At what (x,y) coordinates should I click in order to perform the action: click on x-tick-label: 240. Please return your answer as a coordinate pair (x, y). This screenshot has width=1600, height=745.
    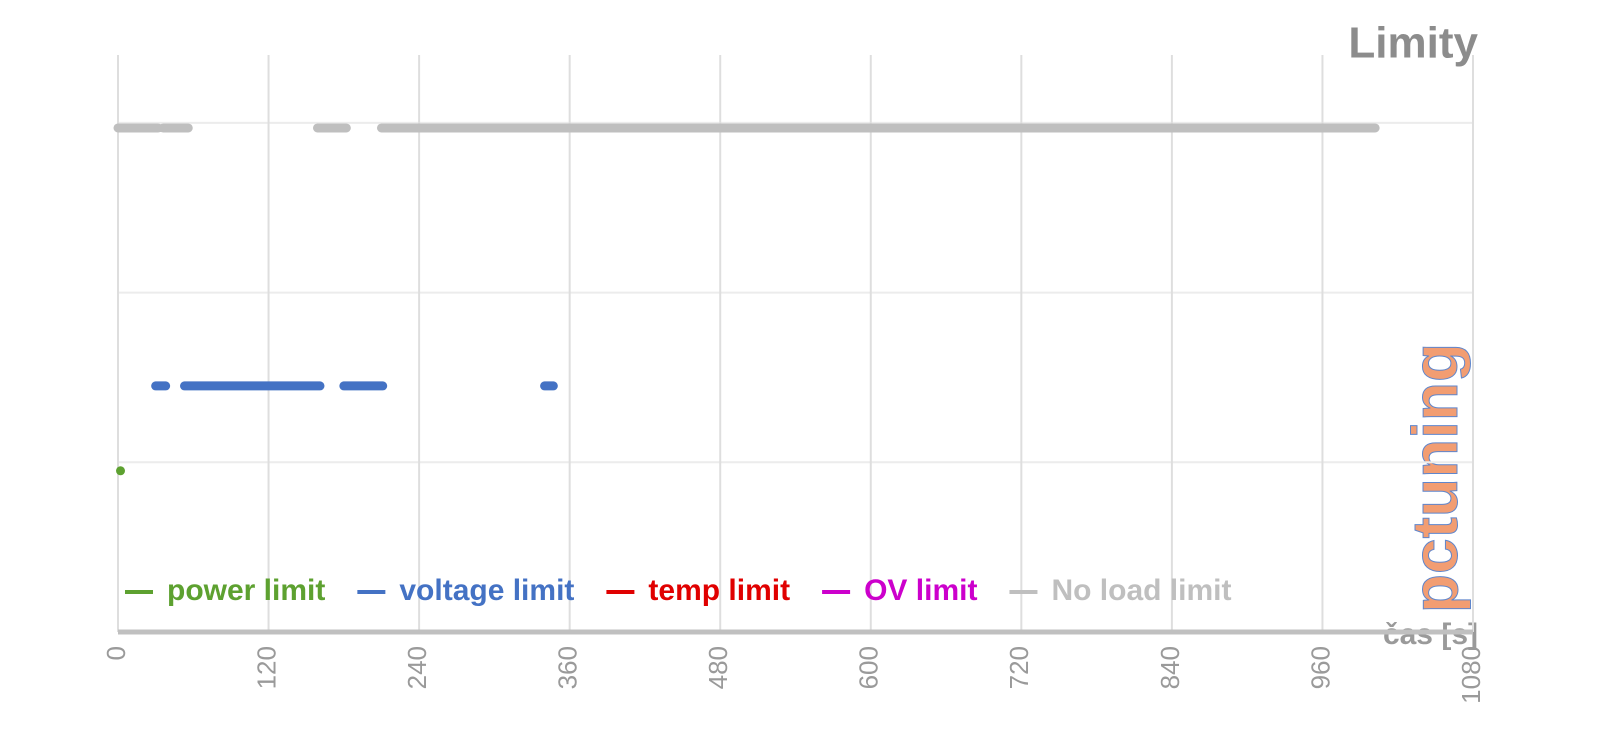
    Looking at the image, I should click on (417, 667).